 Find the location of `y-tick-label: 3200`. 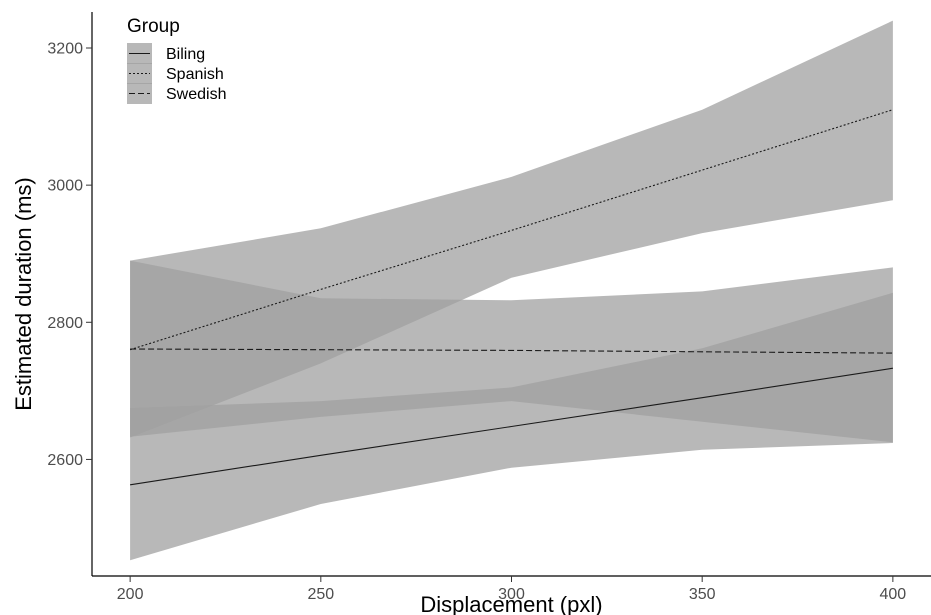

y-tick-label: 3200 is located at coordinates (65, 49).